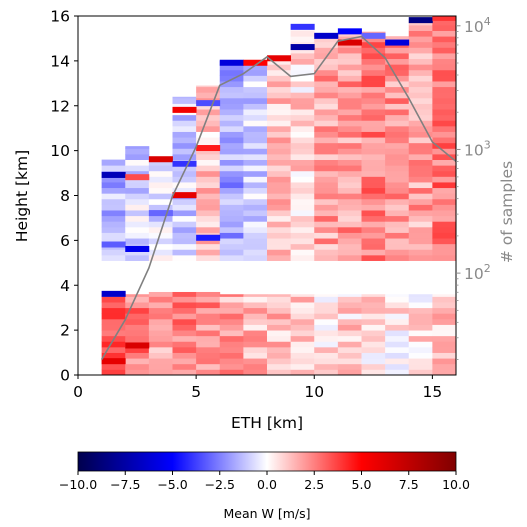 Image resolution: width=527 pixels, height=527 pixels. Describe the element at coordinates (314, 484) in the screenshot. I see `colorbar-tick-label: 2.5` at that location.